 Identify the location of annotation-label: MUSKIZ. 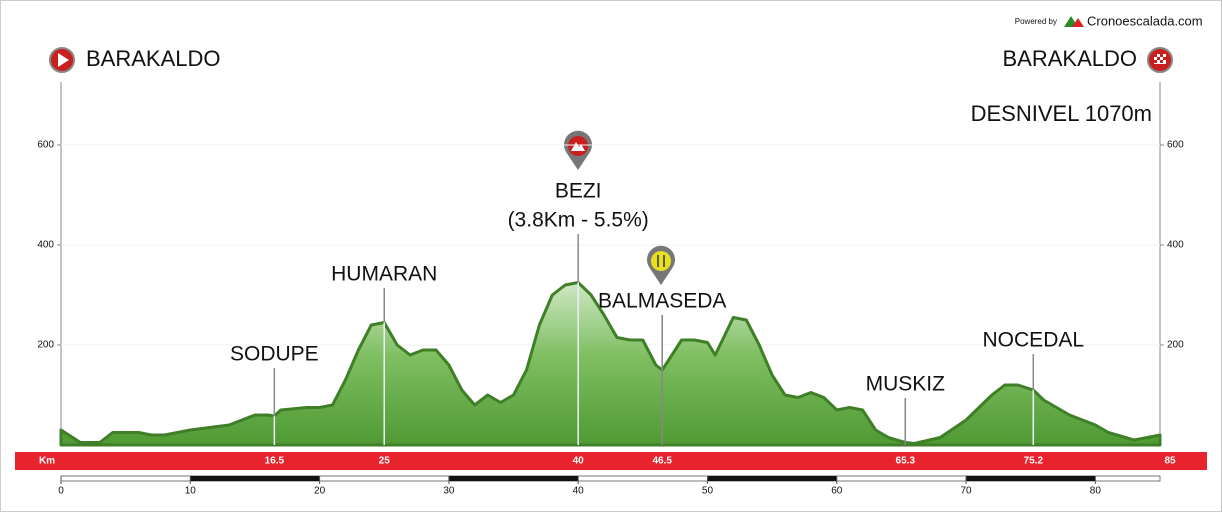
(906, 384).